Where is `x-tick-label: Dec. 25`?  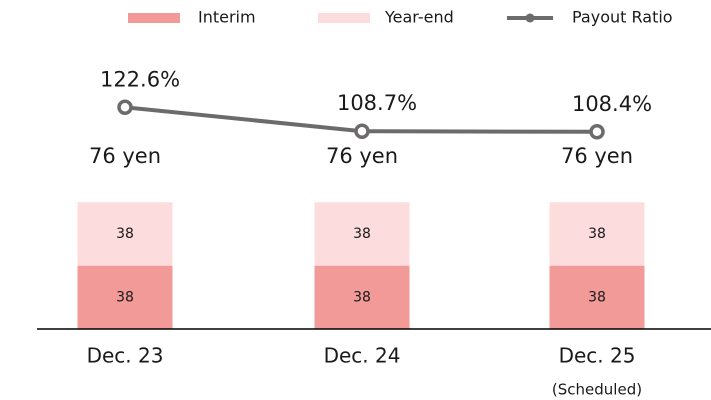
x-tick-label: Dec. 25 is located at coordinates (597, 356).